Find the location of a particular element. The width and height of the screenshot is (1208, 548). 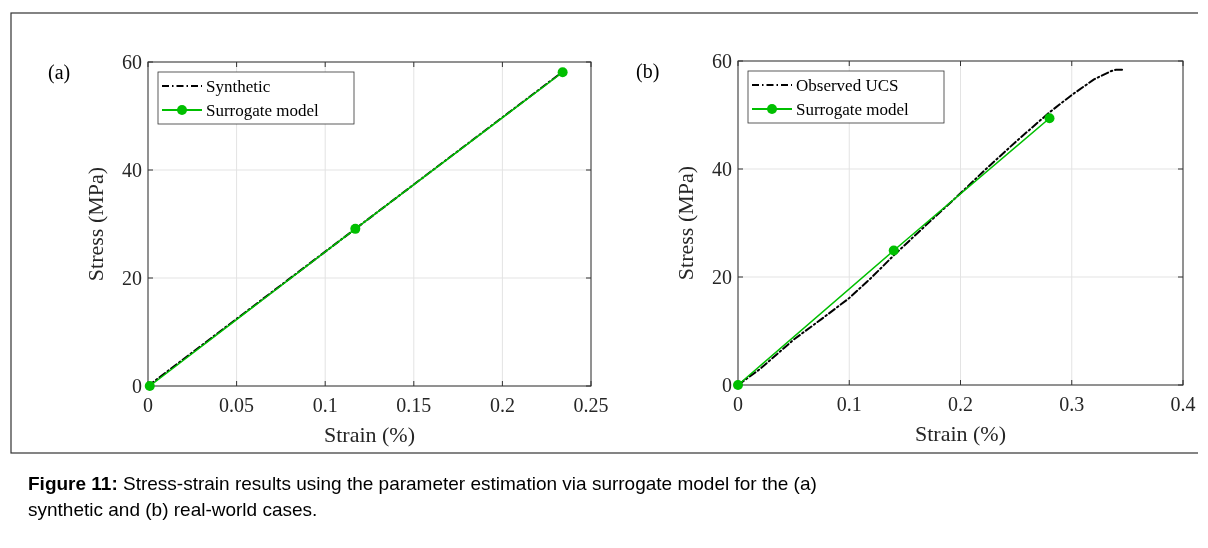

x-tick-label: 0.3 is located at coordinates (1072, 404).